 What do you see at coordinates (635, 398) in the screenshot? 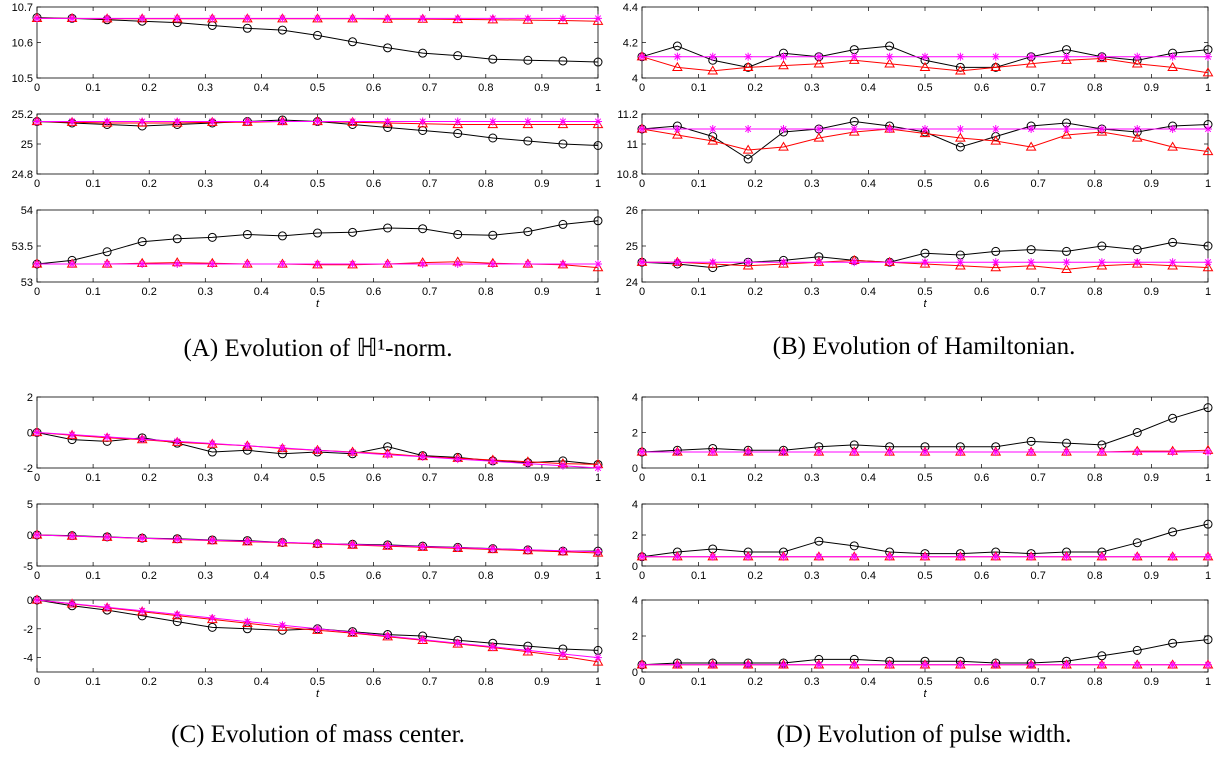
I see `panel-d1-ytick-label: 4` at bounding box center [635, 398].